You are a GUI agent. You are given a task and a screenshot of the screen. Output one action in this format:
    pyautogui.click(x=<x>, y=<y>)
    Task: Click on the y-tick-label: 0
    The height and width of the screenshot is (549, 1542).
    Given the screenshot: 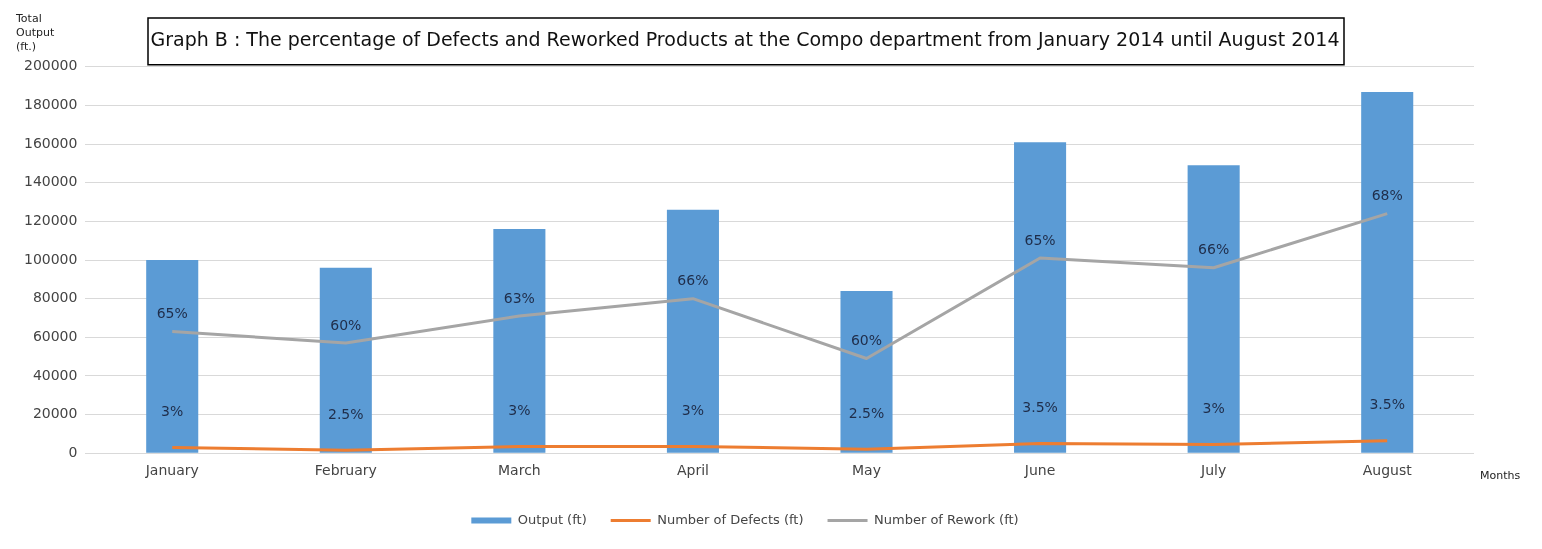 What is the action you would take?
    pyautogui.click(x=73, y=451)
    